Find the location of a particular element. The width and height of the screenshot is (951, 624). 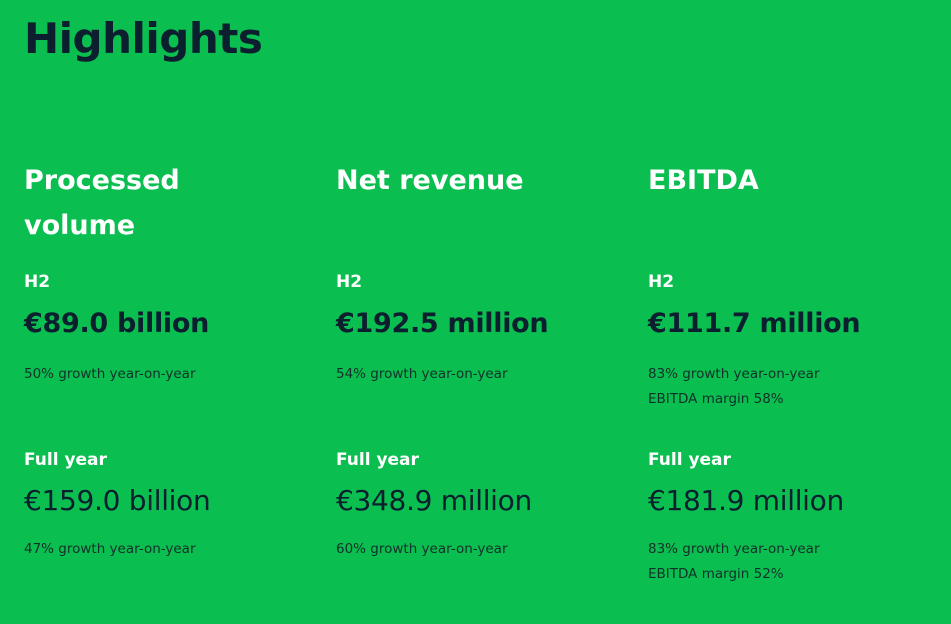

full-year-value: €159.0 billion is located at coordinates (117, 500).